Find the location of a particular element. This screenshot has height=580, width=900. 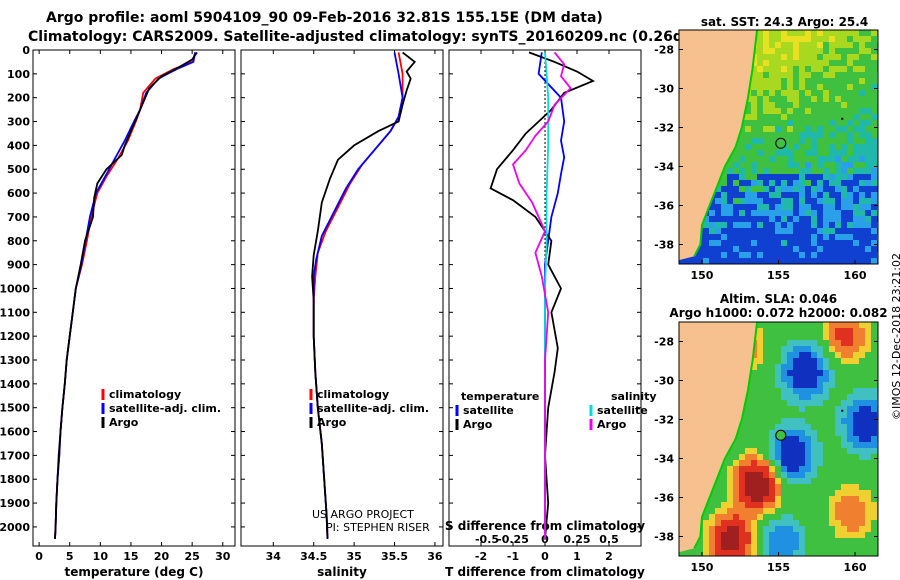

depth-tick-label: 900 is located at coordinates (18, 265).